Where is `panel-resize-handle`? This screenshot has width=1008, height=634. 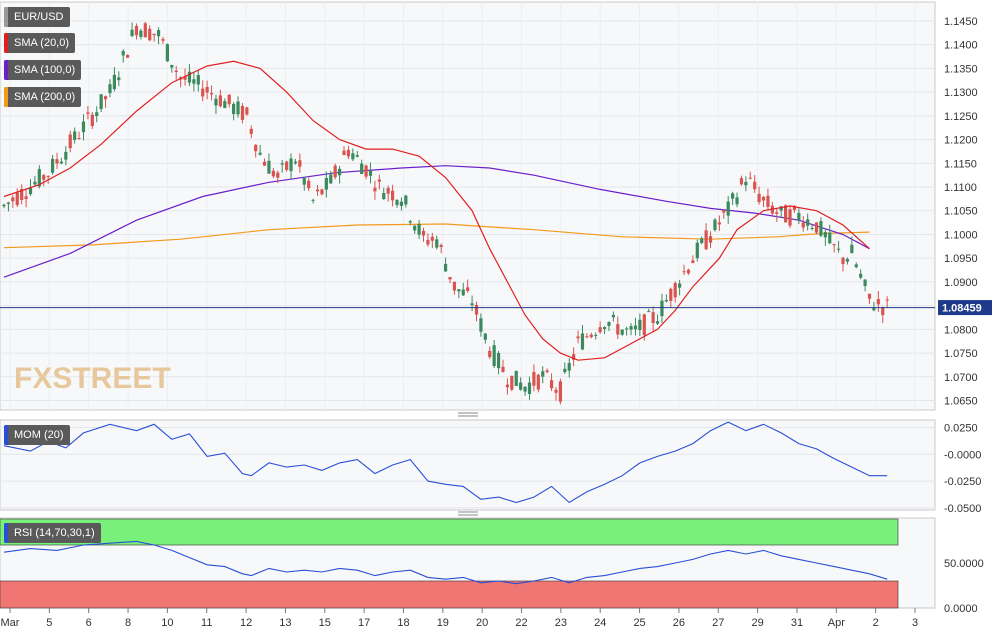 panel-resize-handle is located at coordinates (468, 414).